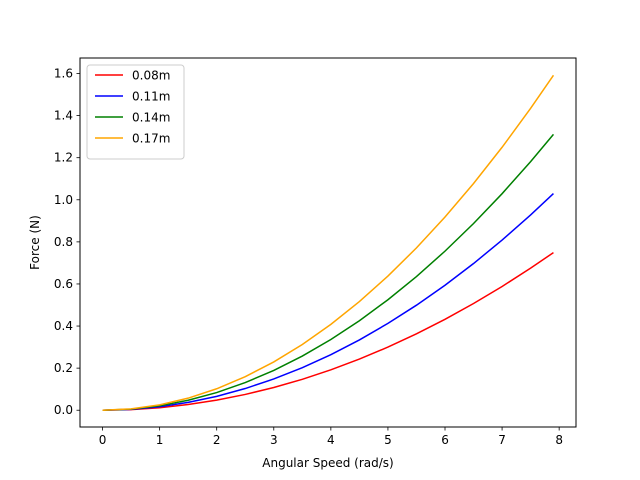 The height and width of the screenshot is (480, 640). I want to click on x-tick-label: 6, so click(445, 440).